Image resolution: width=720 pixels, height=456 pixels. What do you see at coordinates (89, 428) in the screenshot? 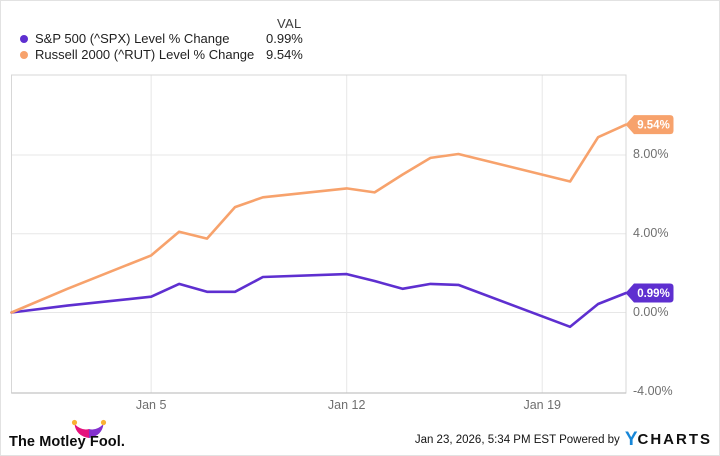
I see `jester-hat-icon` at bounding box center [89, 428].